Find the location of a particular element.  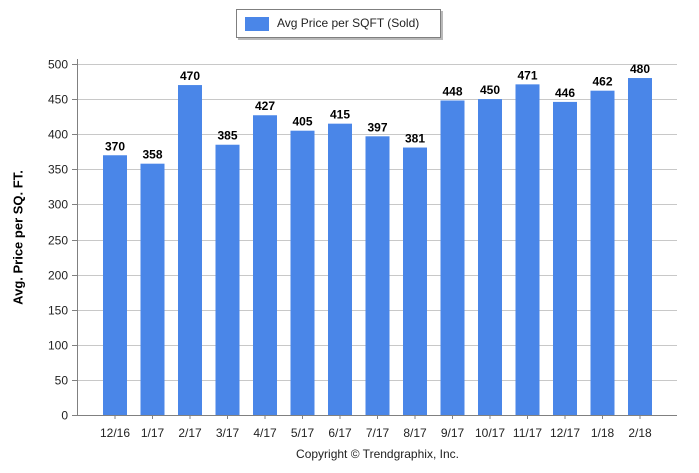

data-label: 381 is located at coordinates (415, 139).